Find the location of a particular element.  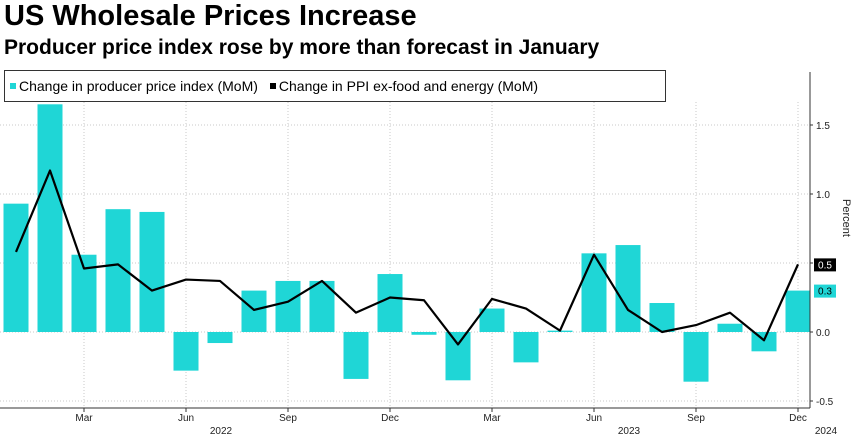

end-value-label: 0.5 is located at coordinates (825, 265).